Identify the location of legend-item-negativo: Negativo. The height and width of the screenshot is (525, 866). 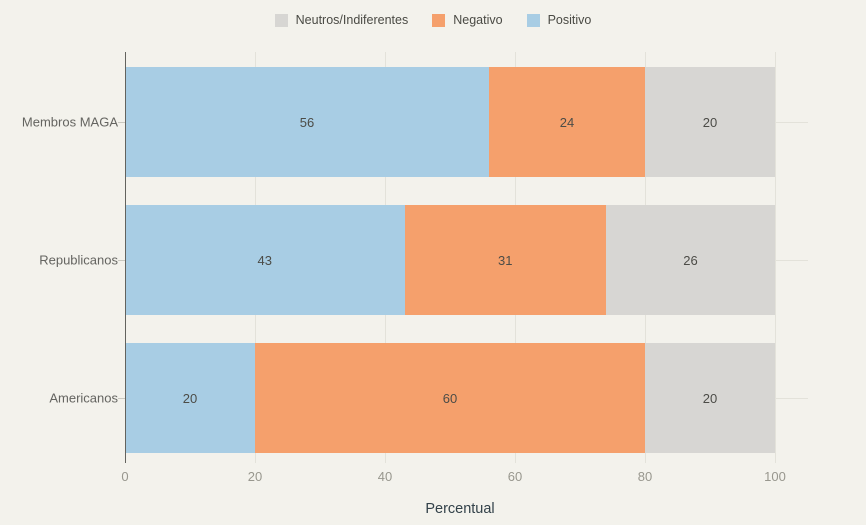
(467, 20).